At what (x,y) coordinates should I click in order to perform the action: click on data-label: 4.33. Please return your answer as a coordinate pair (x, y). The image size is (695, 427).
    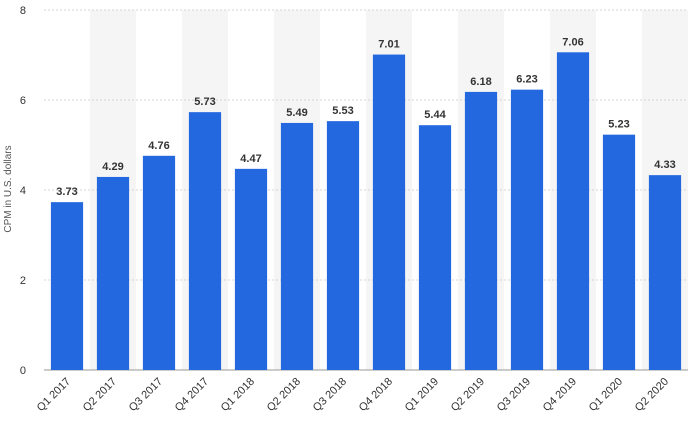
    Looking at the image, I should click on (664, 165).